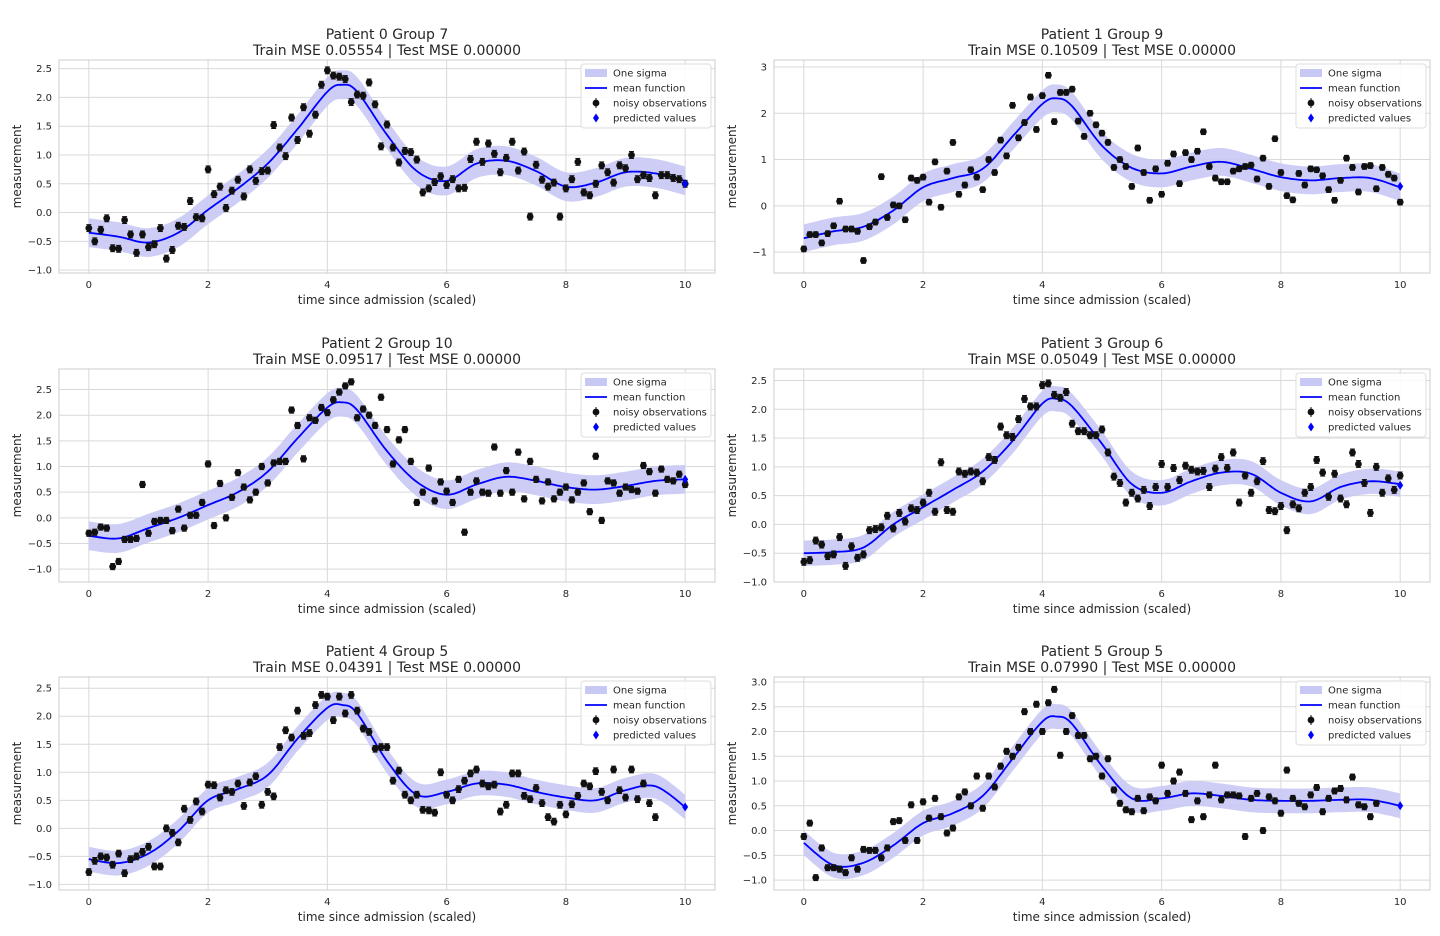 The height and width of the screenshot is (936, 1440). Describe the element at coordinates (596, 412) in the screenshot. I see `legend-swatch-observation` at that location.